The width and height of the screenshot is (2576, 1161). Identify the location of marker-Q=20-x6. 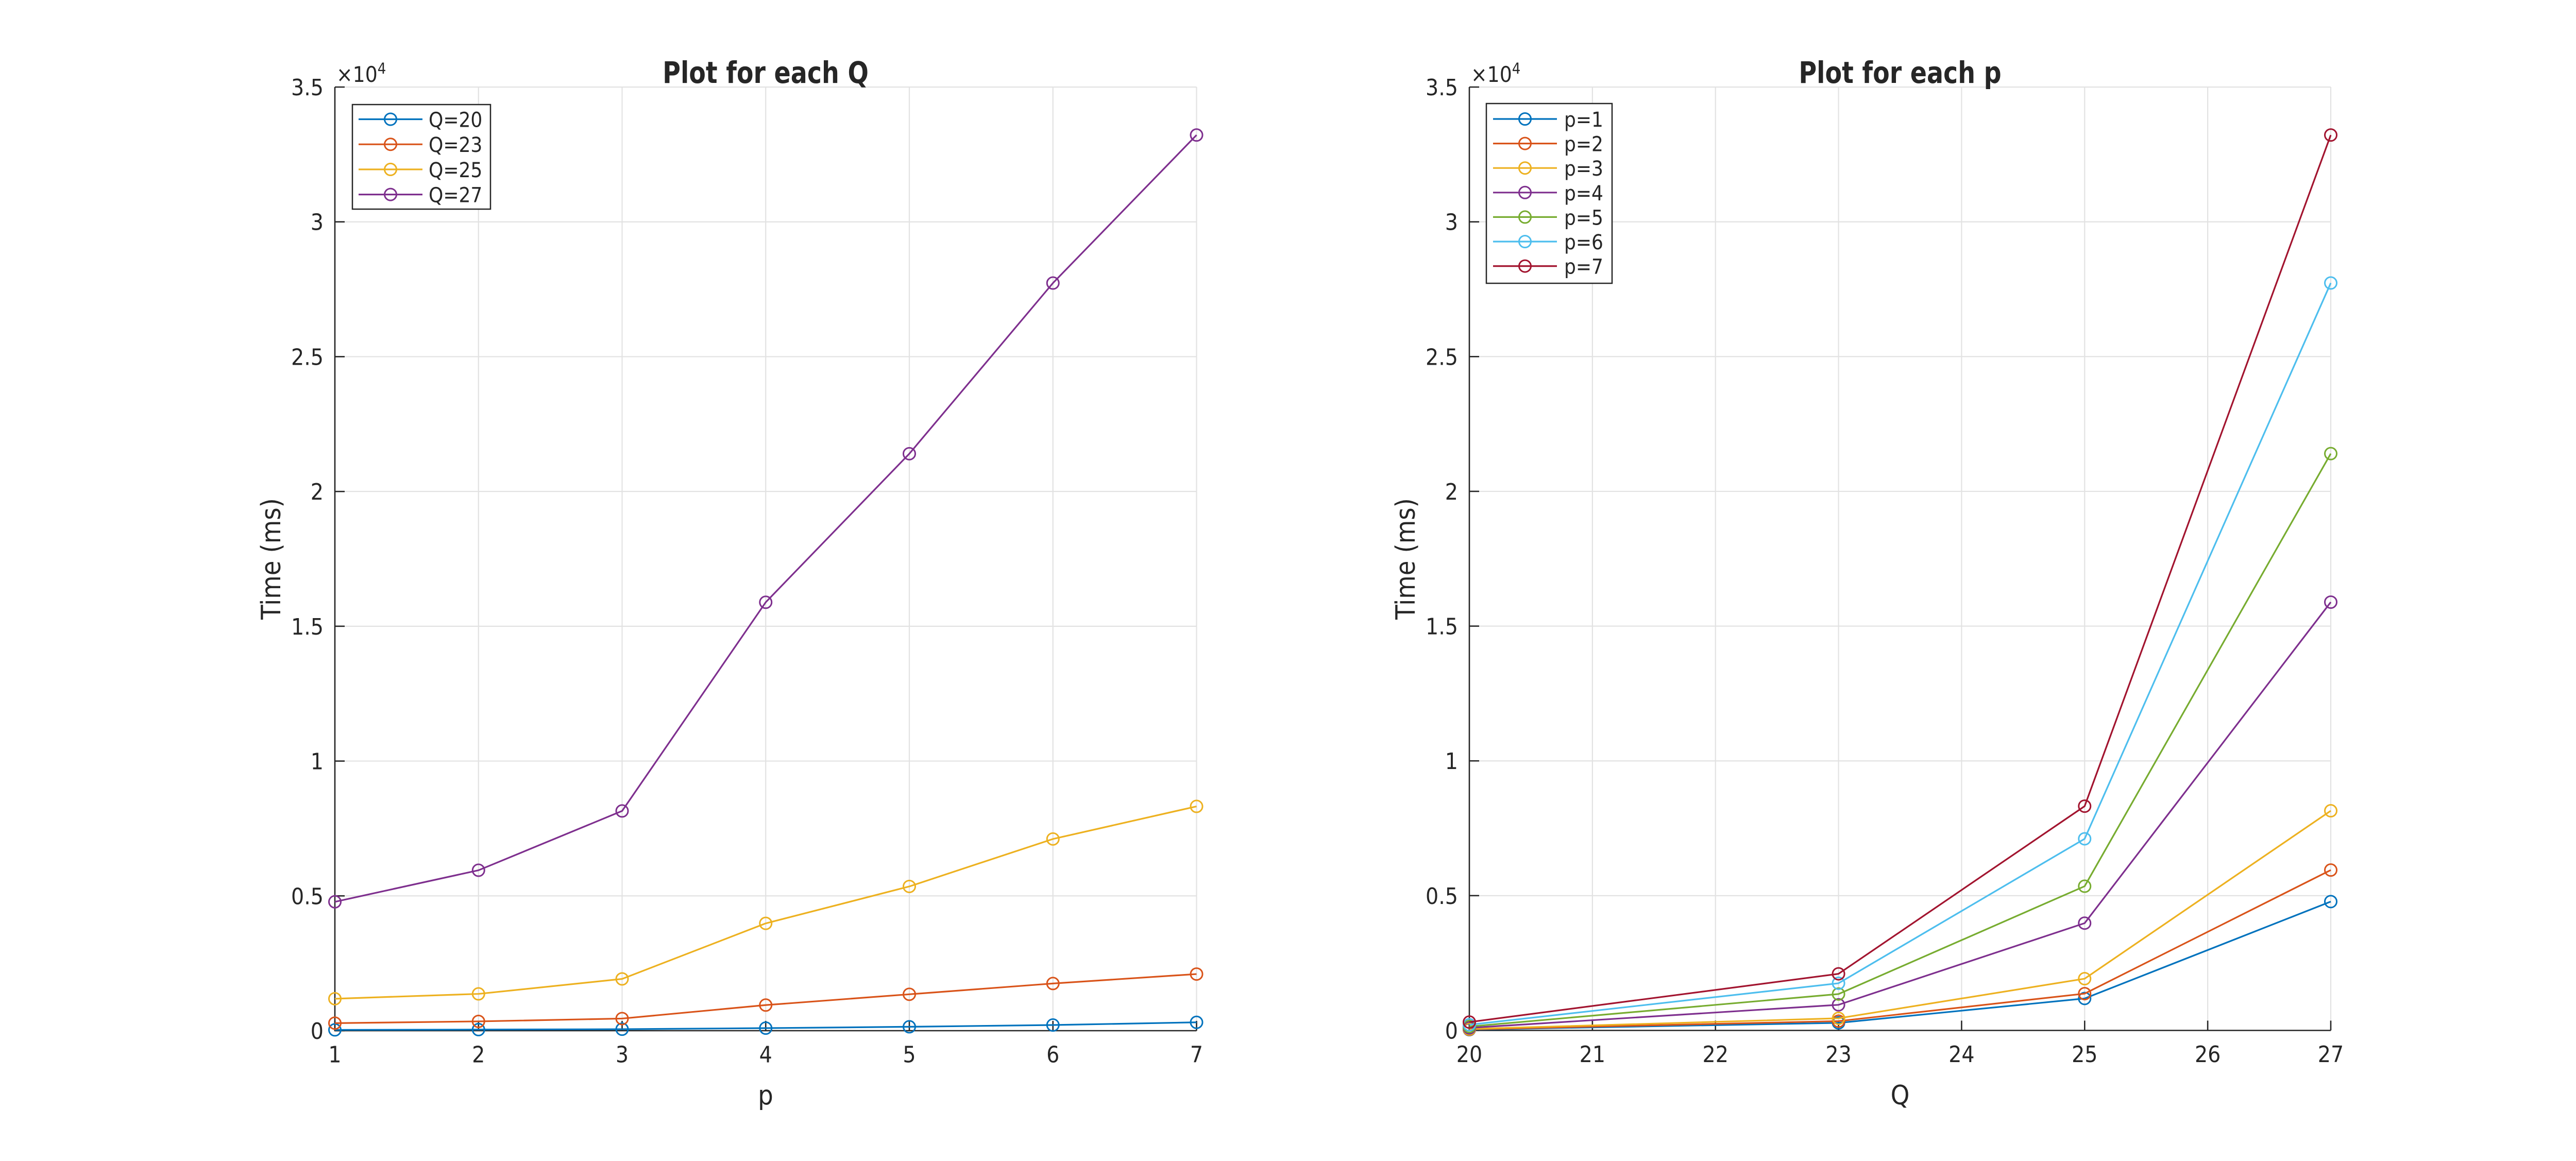
(1053, 1025).